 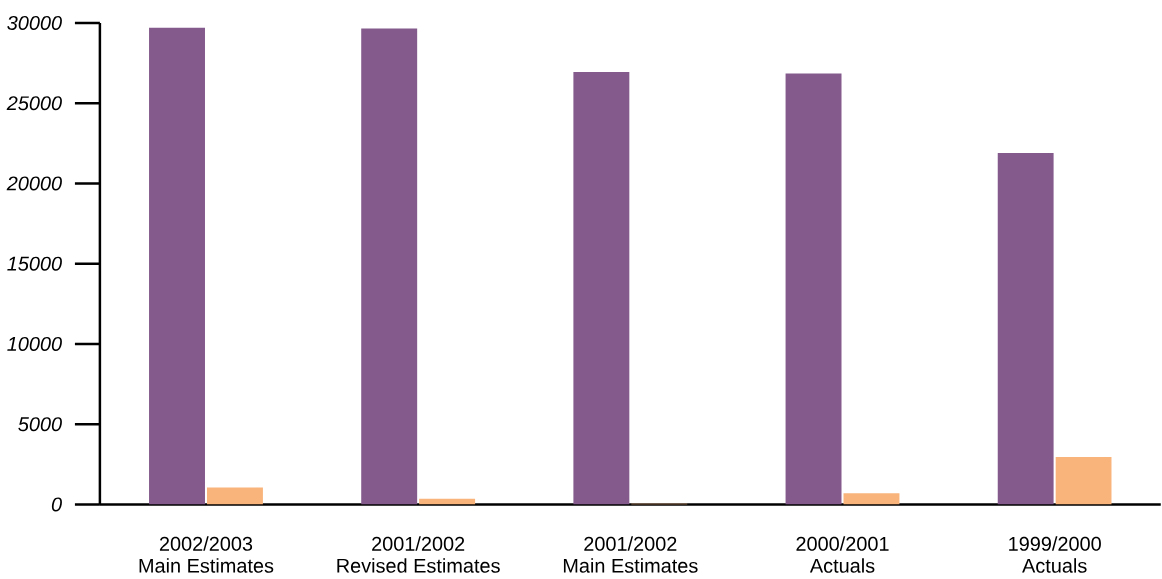 I want to click on y-tick-label: 0, so click(x=56, y=504).